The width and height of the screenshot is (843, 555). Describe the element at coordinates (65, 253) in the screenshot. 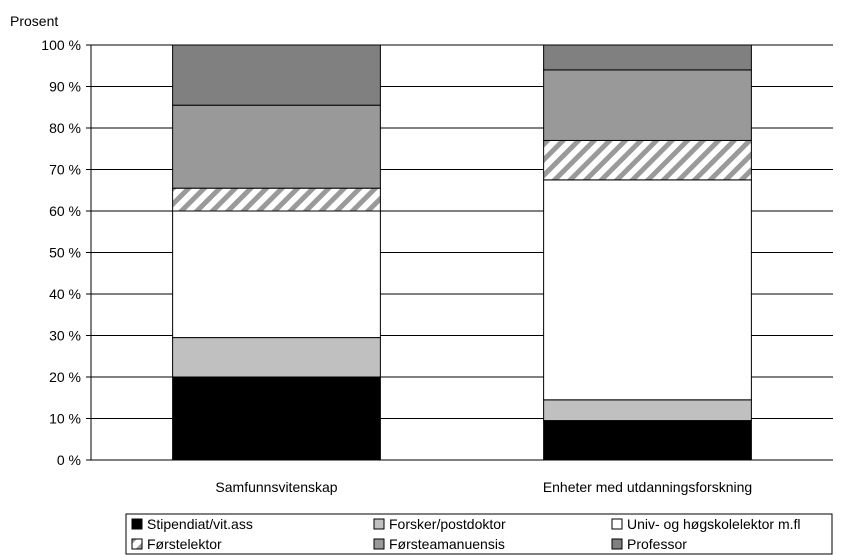

I see `y-tick-label: 50 %` at that location.